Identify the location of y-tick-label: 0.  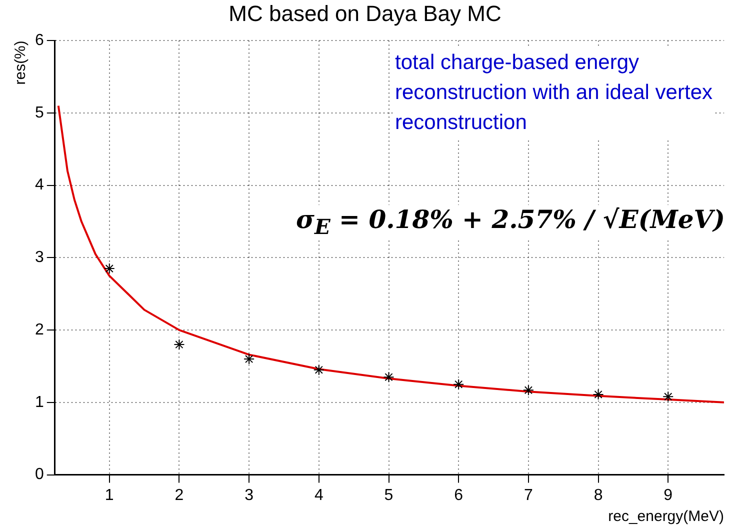
(39, 475).